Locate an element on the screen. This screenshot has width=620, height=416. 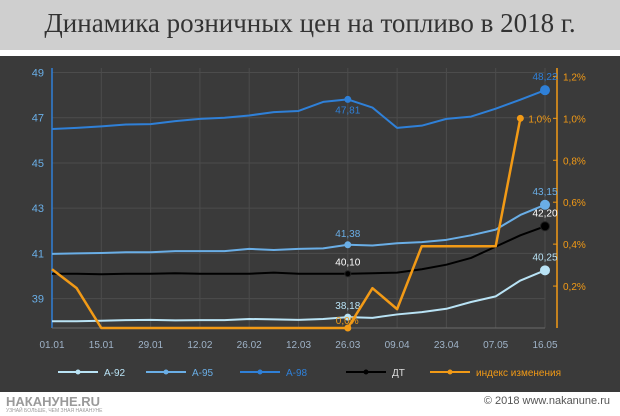
series-line-ДТ is located at coordinates (299, 250).